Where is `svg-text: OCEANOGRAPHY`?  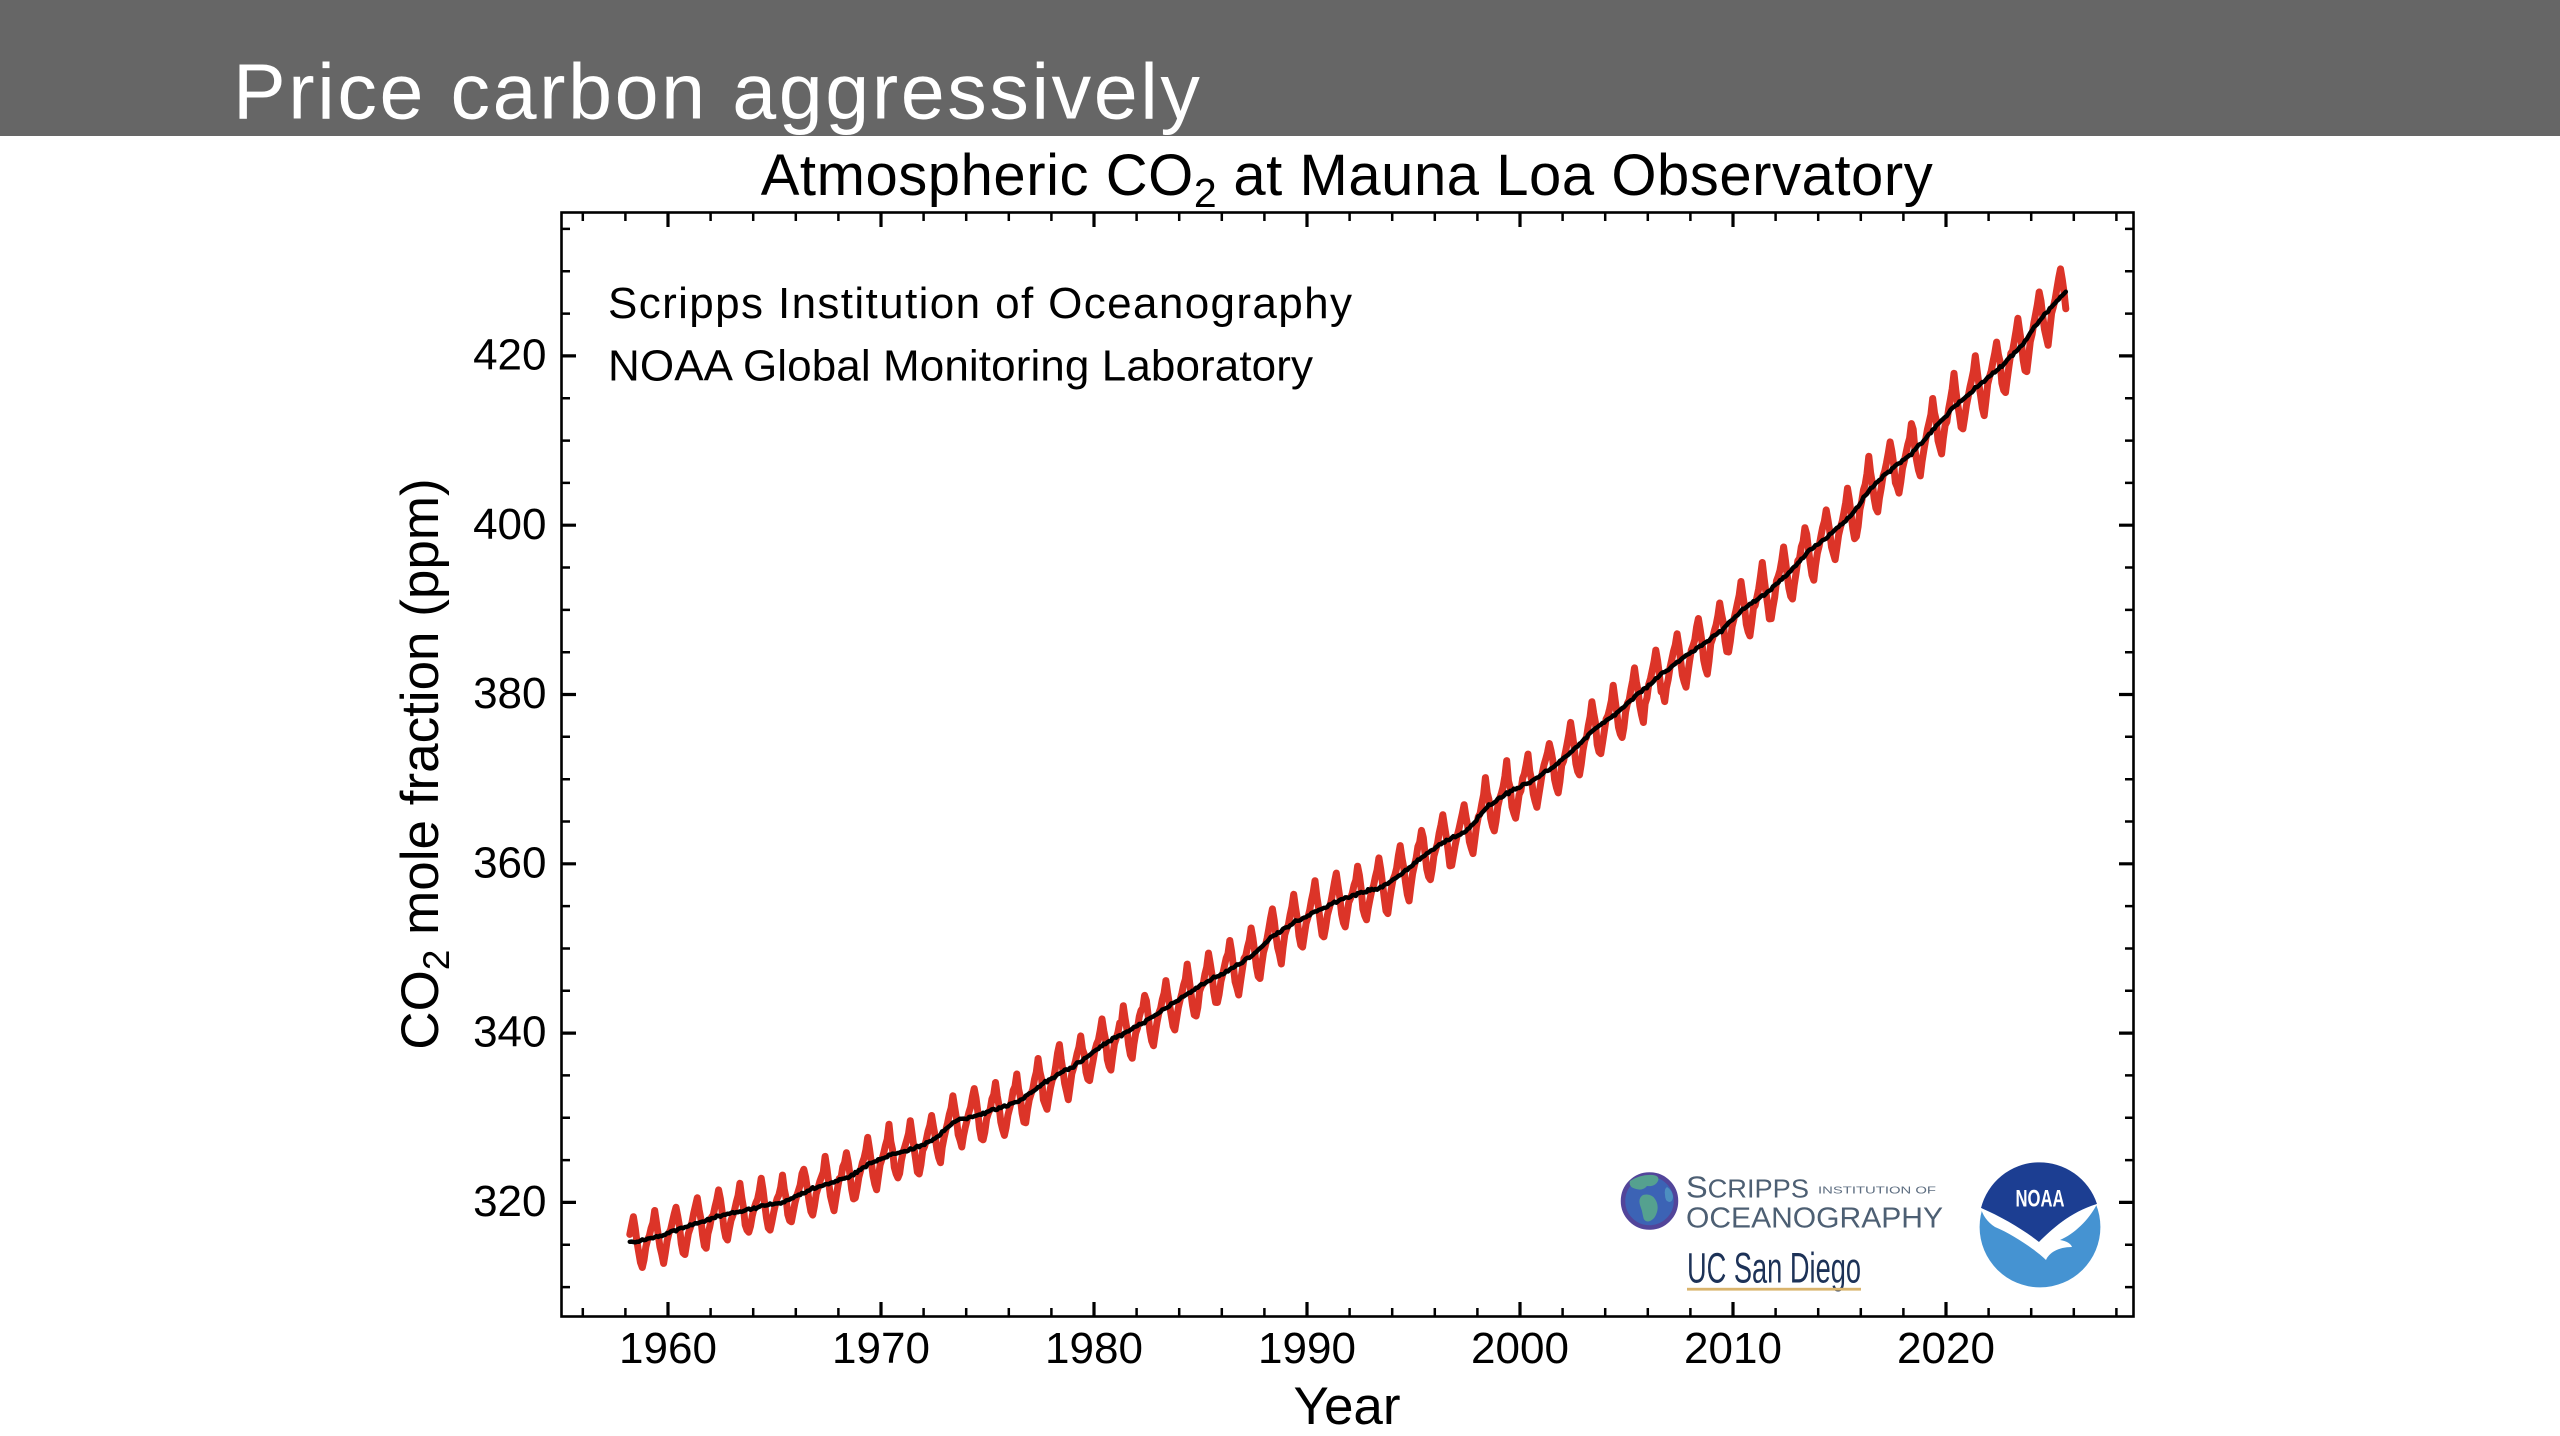
svg-text: OCEANOGRAPHY is located at coordinates (1814, 1219).